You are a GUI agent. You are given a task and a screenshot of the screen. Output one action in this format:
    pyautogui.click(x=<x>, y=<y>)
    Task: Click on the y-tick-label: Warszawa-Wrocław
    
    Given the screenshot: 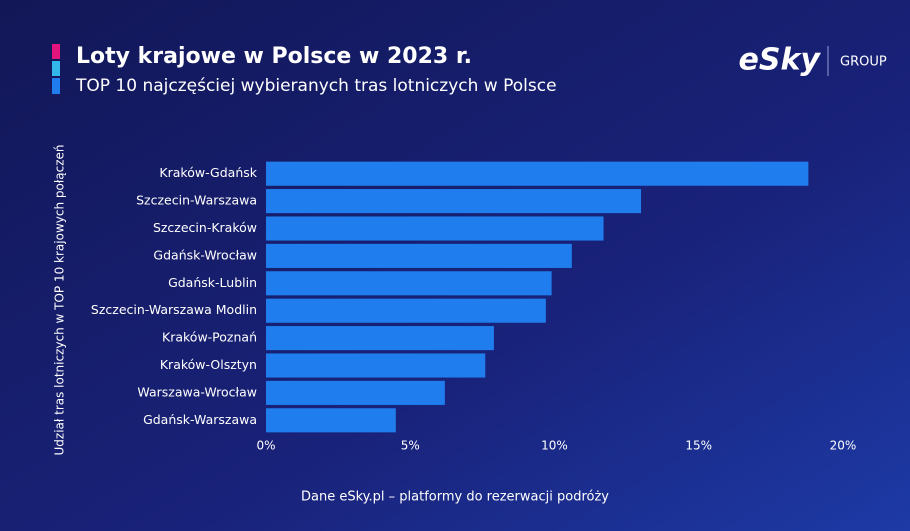 What is the action you would take?
    pyautogui.click(x=197, y=391)
    